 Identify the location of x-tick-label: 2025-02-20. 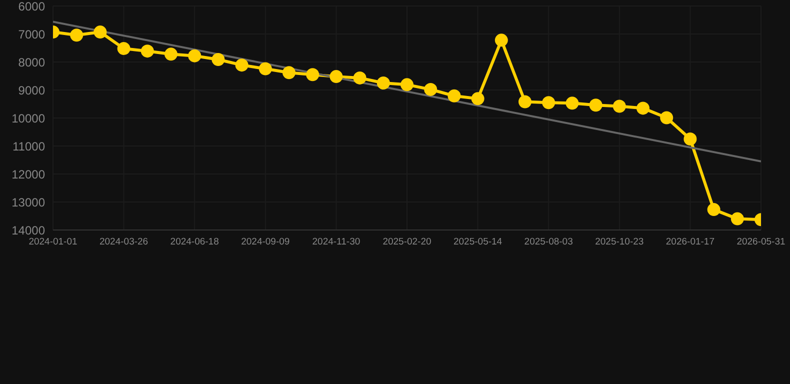
(407, 242).